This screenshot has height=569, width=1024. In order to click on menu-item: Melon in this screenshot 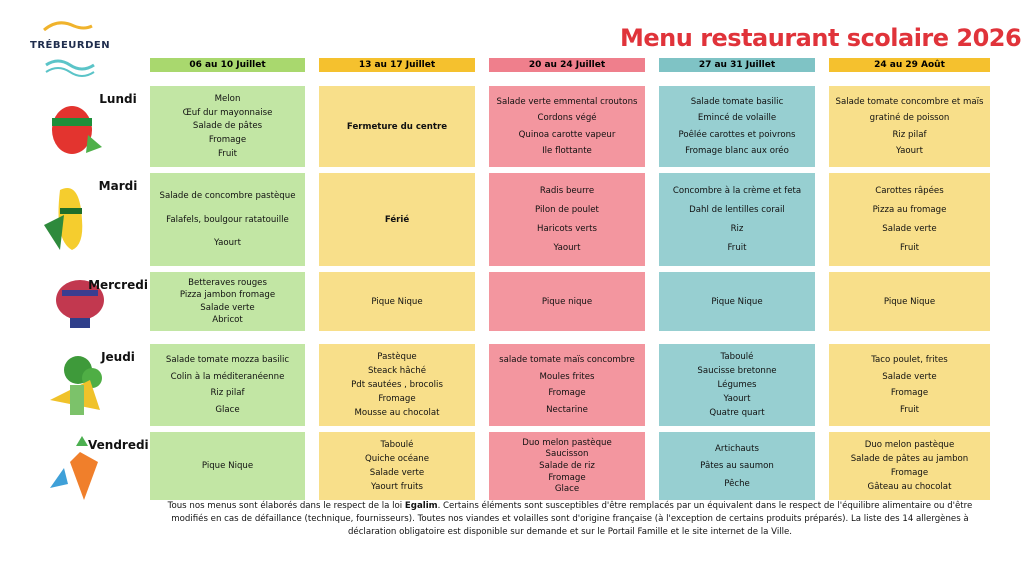, I will do `click(227, 98)`.